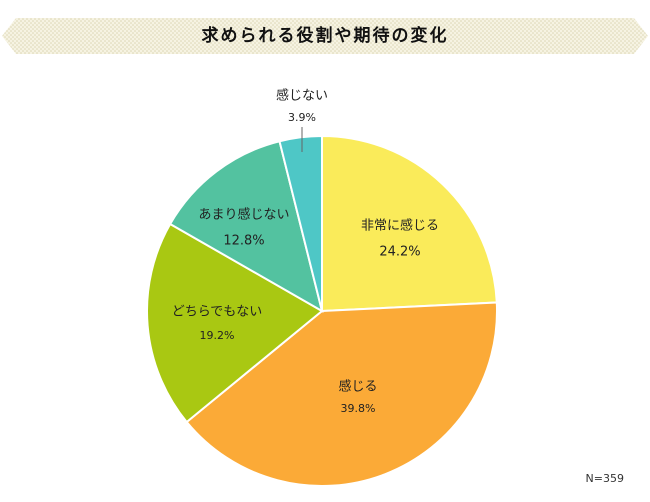  Describe the element at coordinates (399, 252) in the screenshot. I see `slice-value-1: 24.2%` at that location.